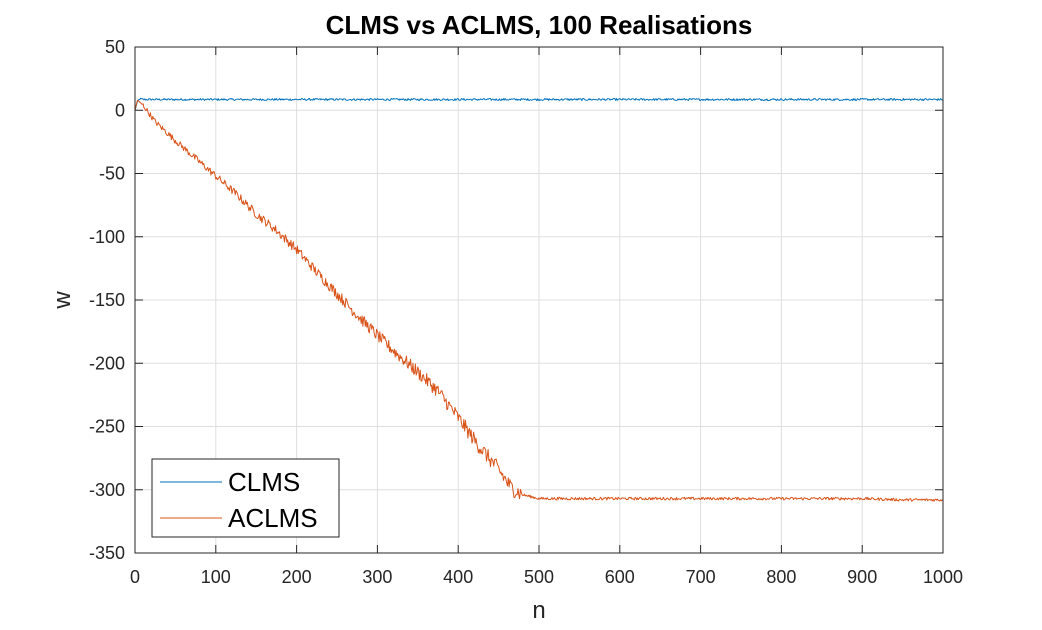 This screenshot has width=1042, height=630. What do you see at coordinates (943, 577) in the screenshot?
I see `x-tick-label: 1000` at bounding box center [943, 577].